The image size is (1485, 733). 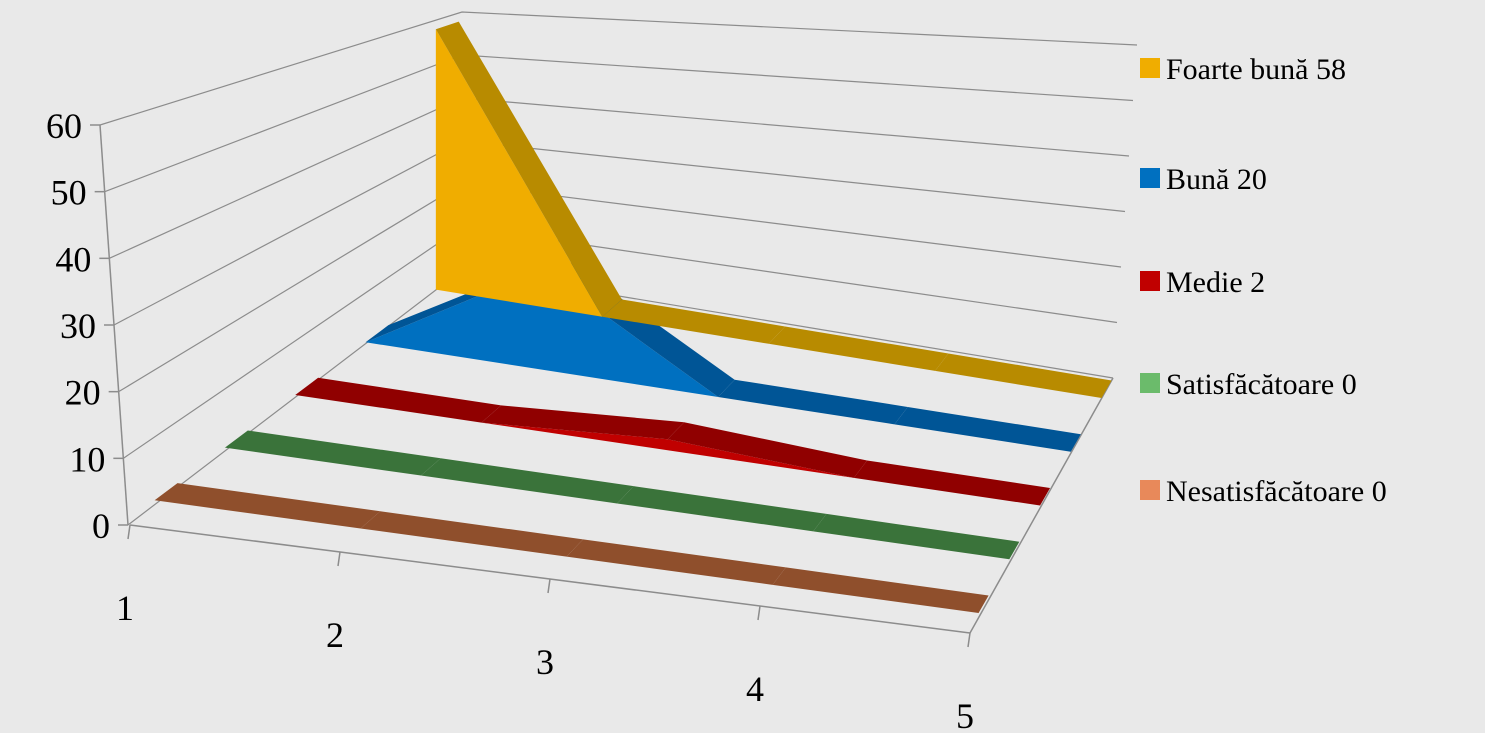 What do you see at coordinates (64, 126) in the screenshot?
I see `y-tick-label: 60` at bounding box center [64, 126].